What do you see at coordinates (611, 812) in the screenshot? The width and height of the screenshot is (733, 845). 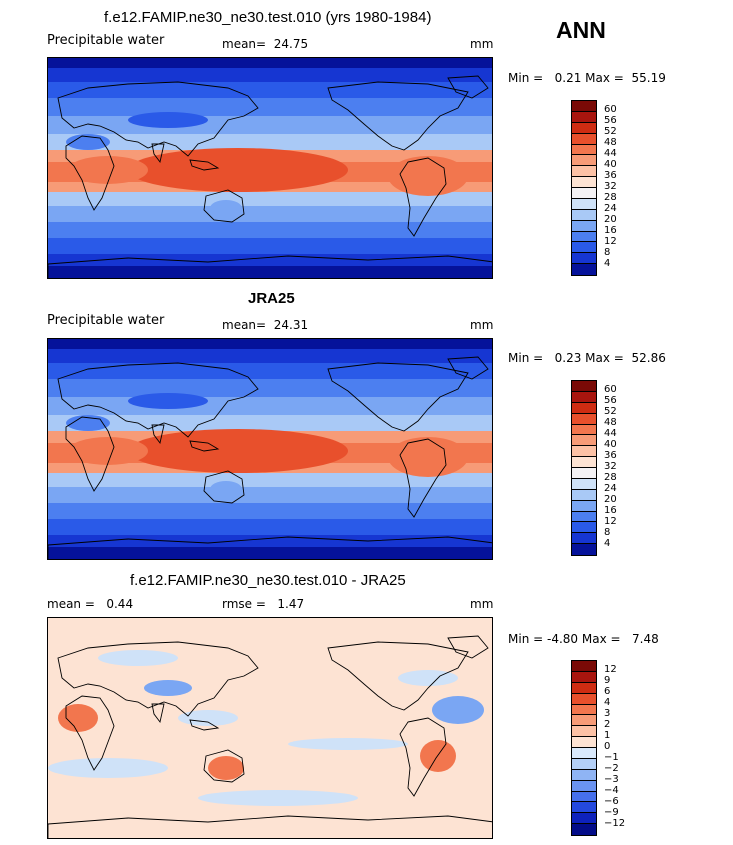 I see `colorbar-tick-label: −9` at bounding box center [611, 812].